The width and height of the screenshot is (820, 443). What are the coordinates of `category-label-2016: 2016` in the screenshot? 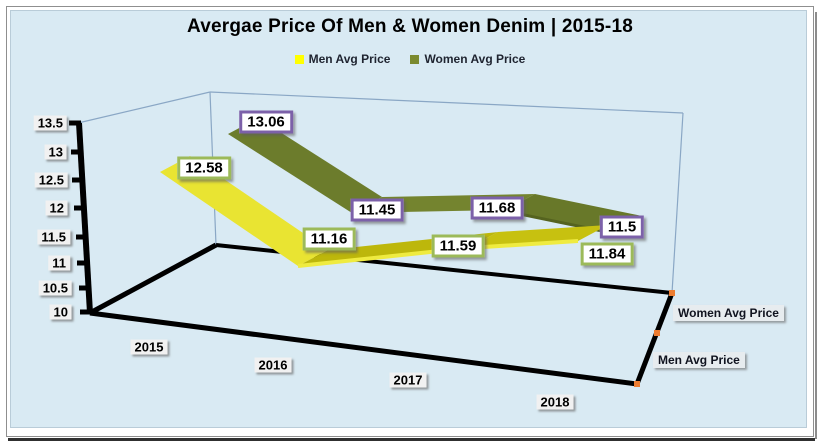 It's located at (273, 365).